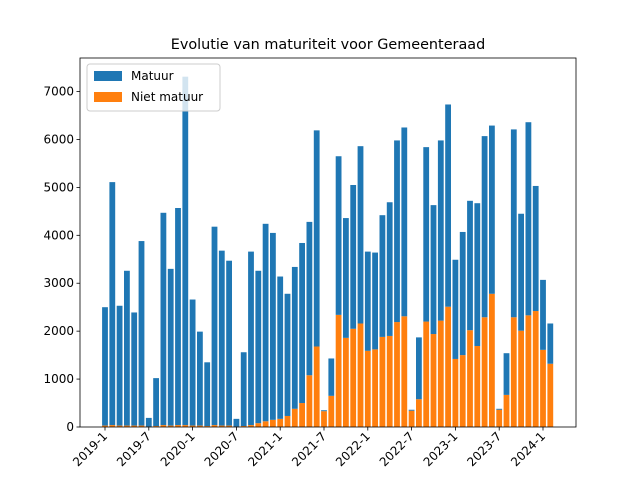 Image resolution: width=640 pixels, height=480 pixels. Describe the element at coordinates (58, 379) in the screenshot. I see `y-tick-label: 1000` at that location.